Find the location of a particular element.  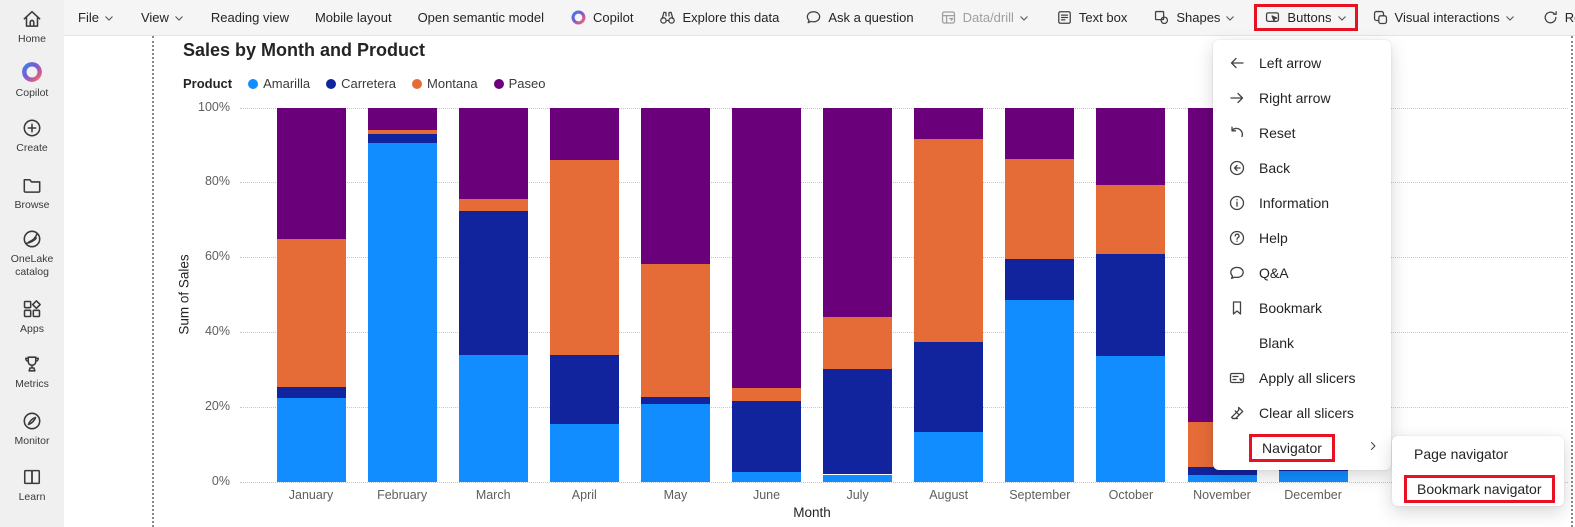

bar-may-amarilla is located at coordinates (675, 442).